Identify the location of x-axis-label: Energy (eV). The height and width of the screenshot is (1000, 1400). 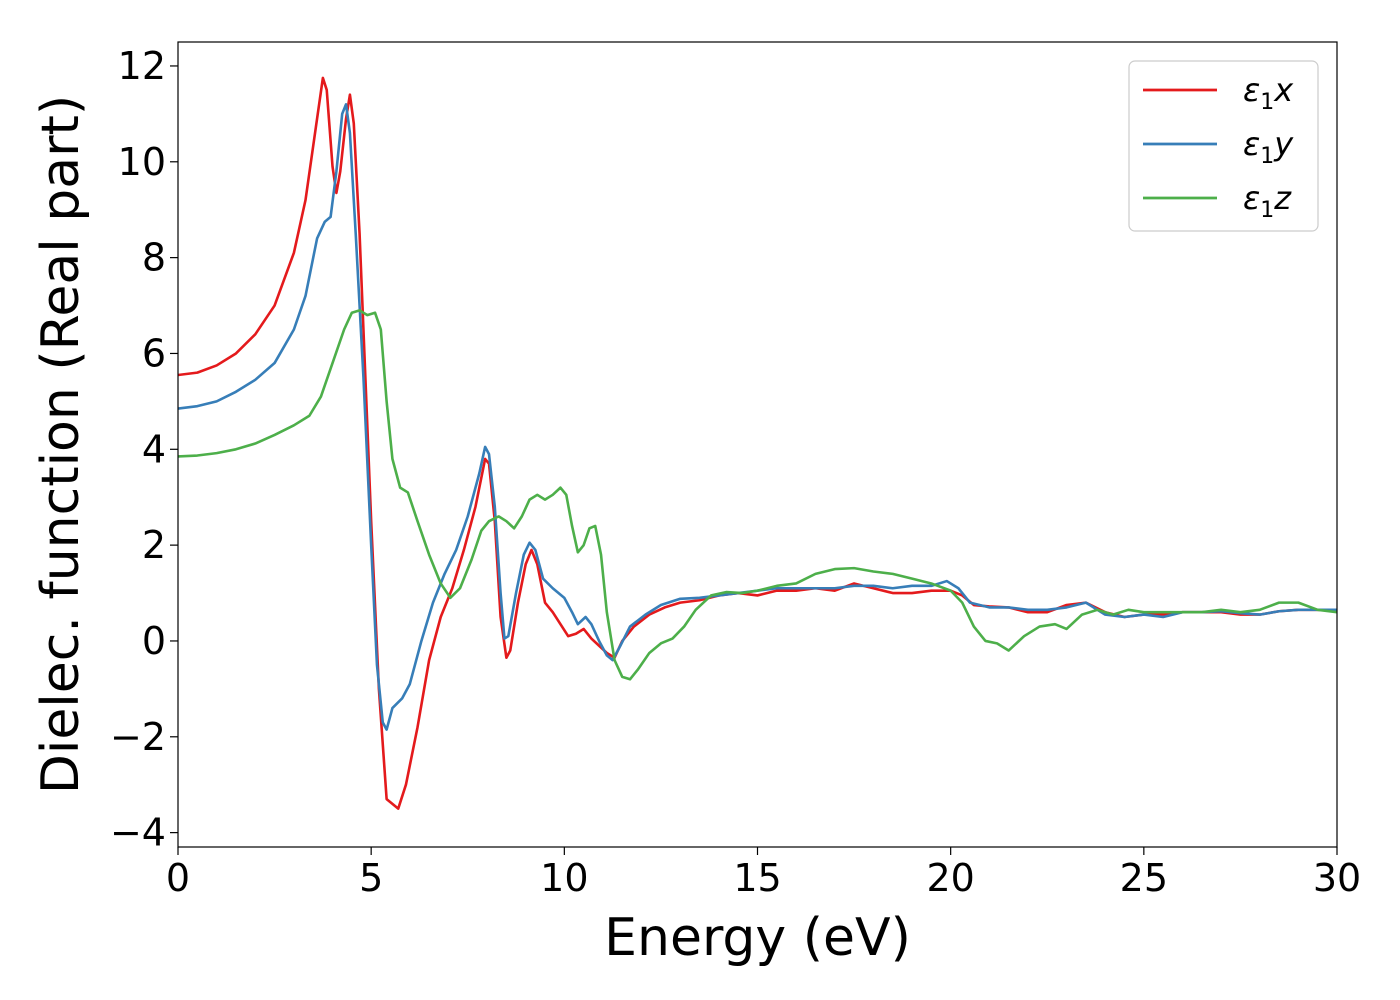
(757, 938).